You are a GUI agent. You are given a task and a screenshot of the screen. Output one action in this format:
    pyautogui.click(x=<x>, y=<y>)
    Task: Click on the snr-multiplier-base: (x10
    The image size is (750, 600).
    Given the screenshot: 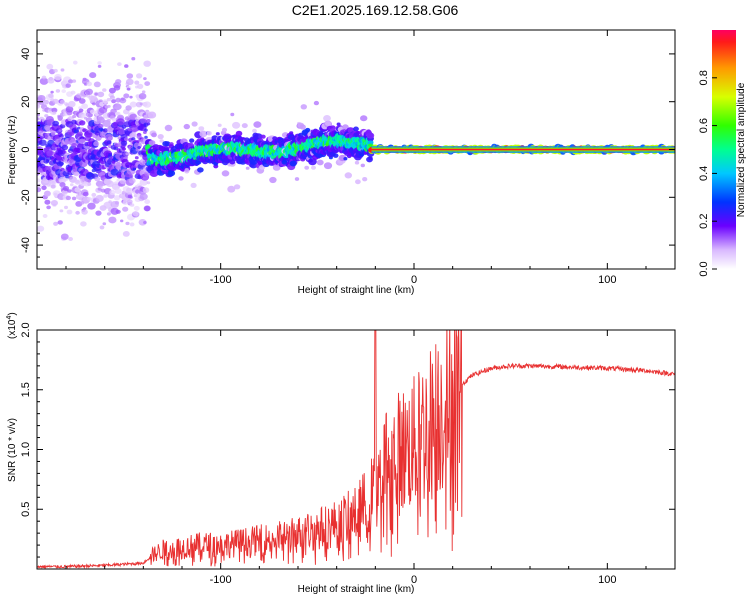 What is the action you would take?
    pyautogui.click(x=12, y=329)
    